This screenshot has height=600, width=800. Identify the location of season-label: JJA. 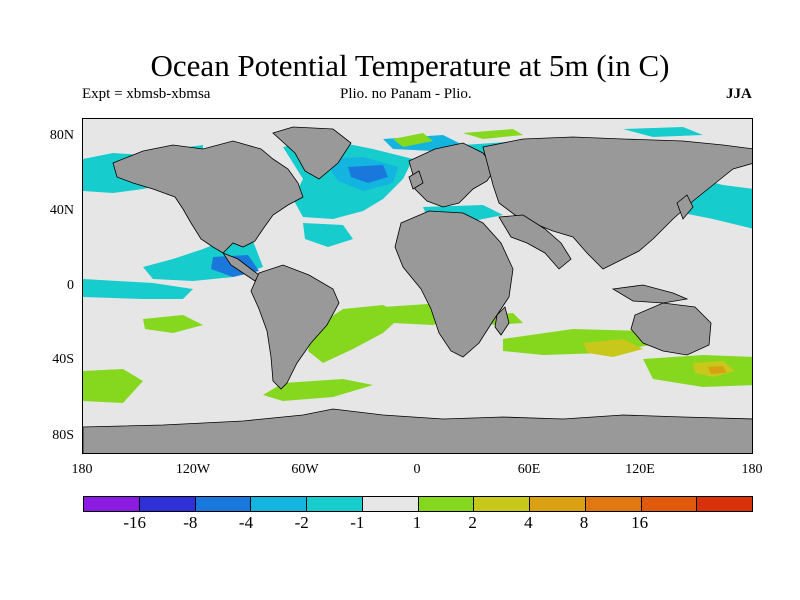
(739, 94).